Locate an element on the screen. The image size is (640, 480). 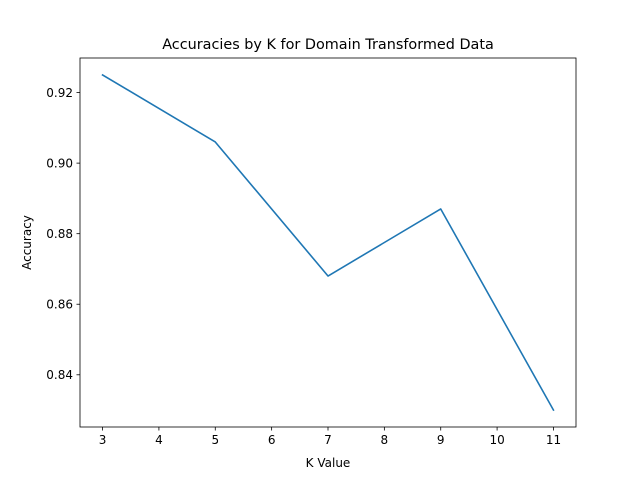
y-axis: 0.84 0.86 0.88 0.90 0.92 is located at coordinates (63, 234).